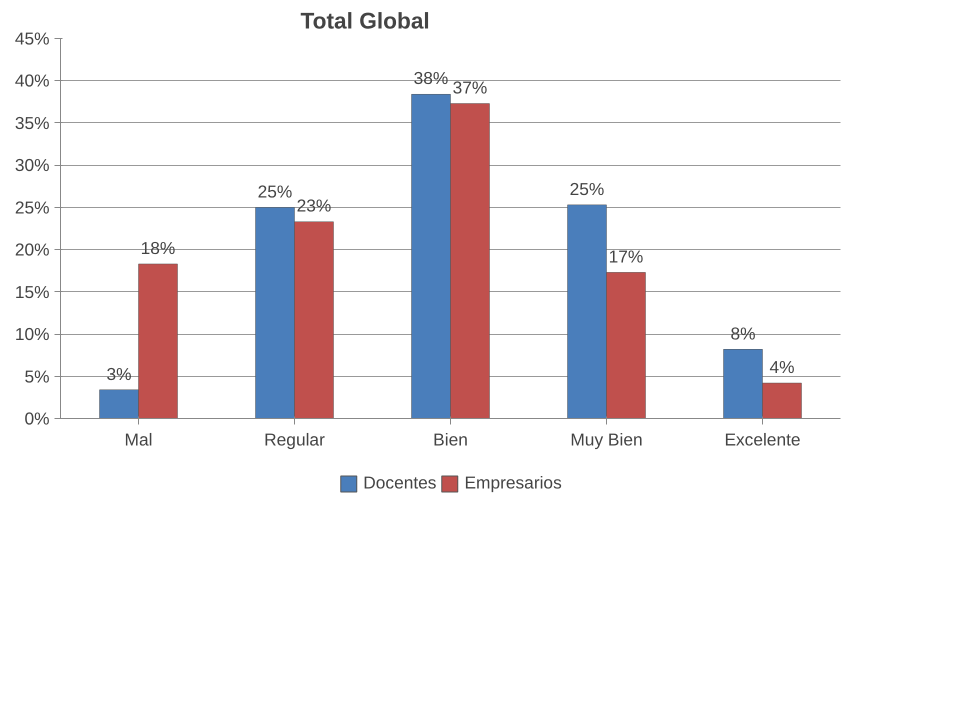 The image size is (969, 727). What do you see at coordinates (32, 334) in the screenshot?
I see `y-tick-label: 10%` at bounding box center [32, 334].